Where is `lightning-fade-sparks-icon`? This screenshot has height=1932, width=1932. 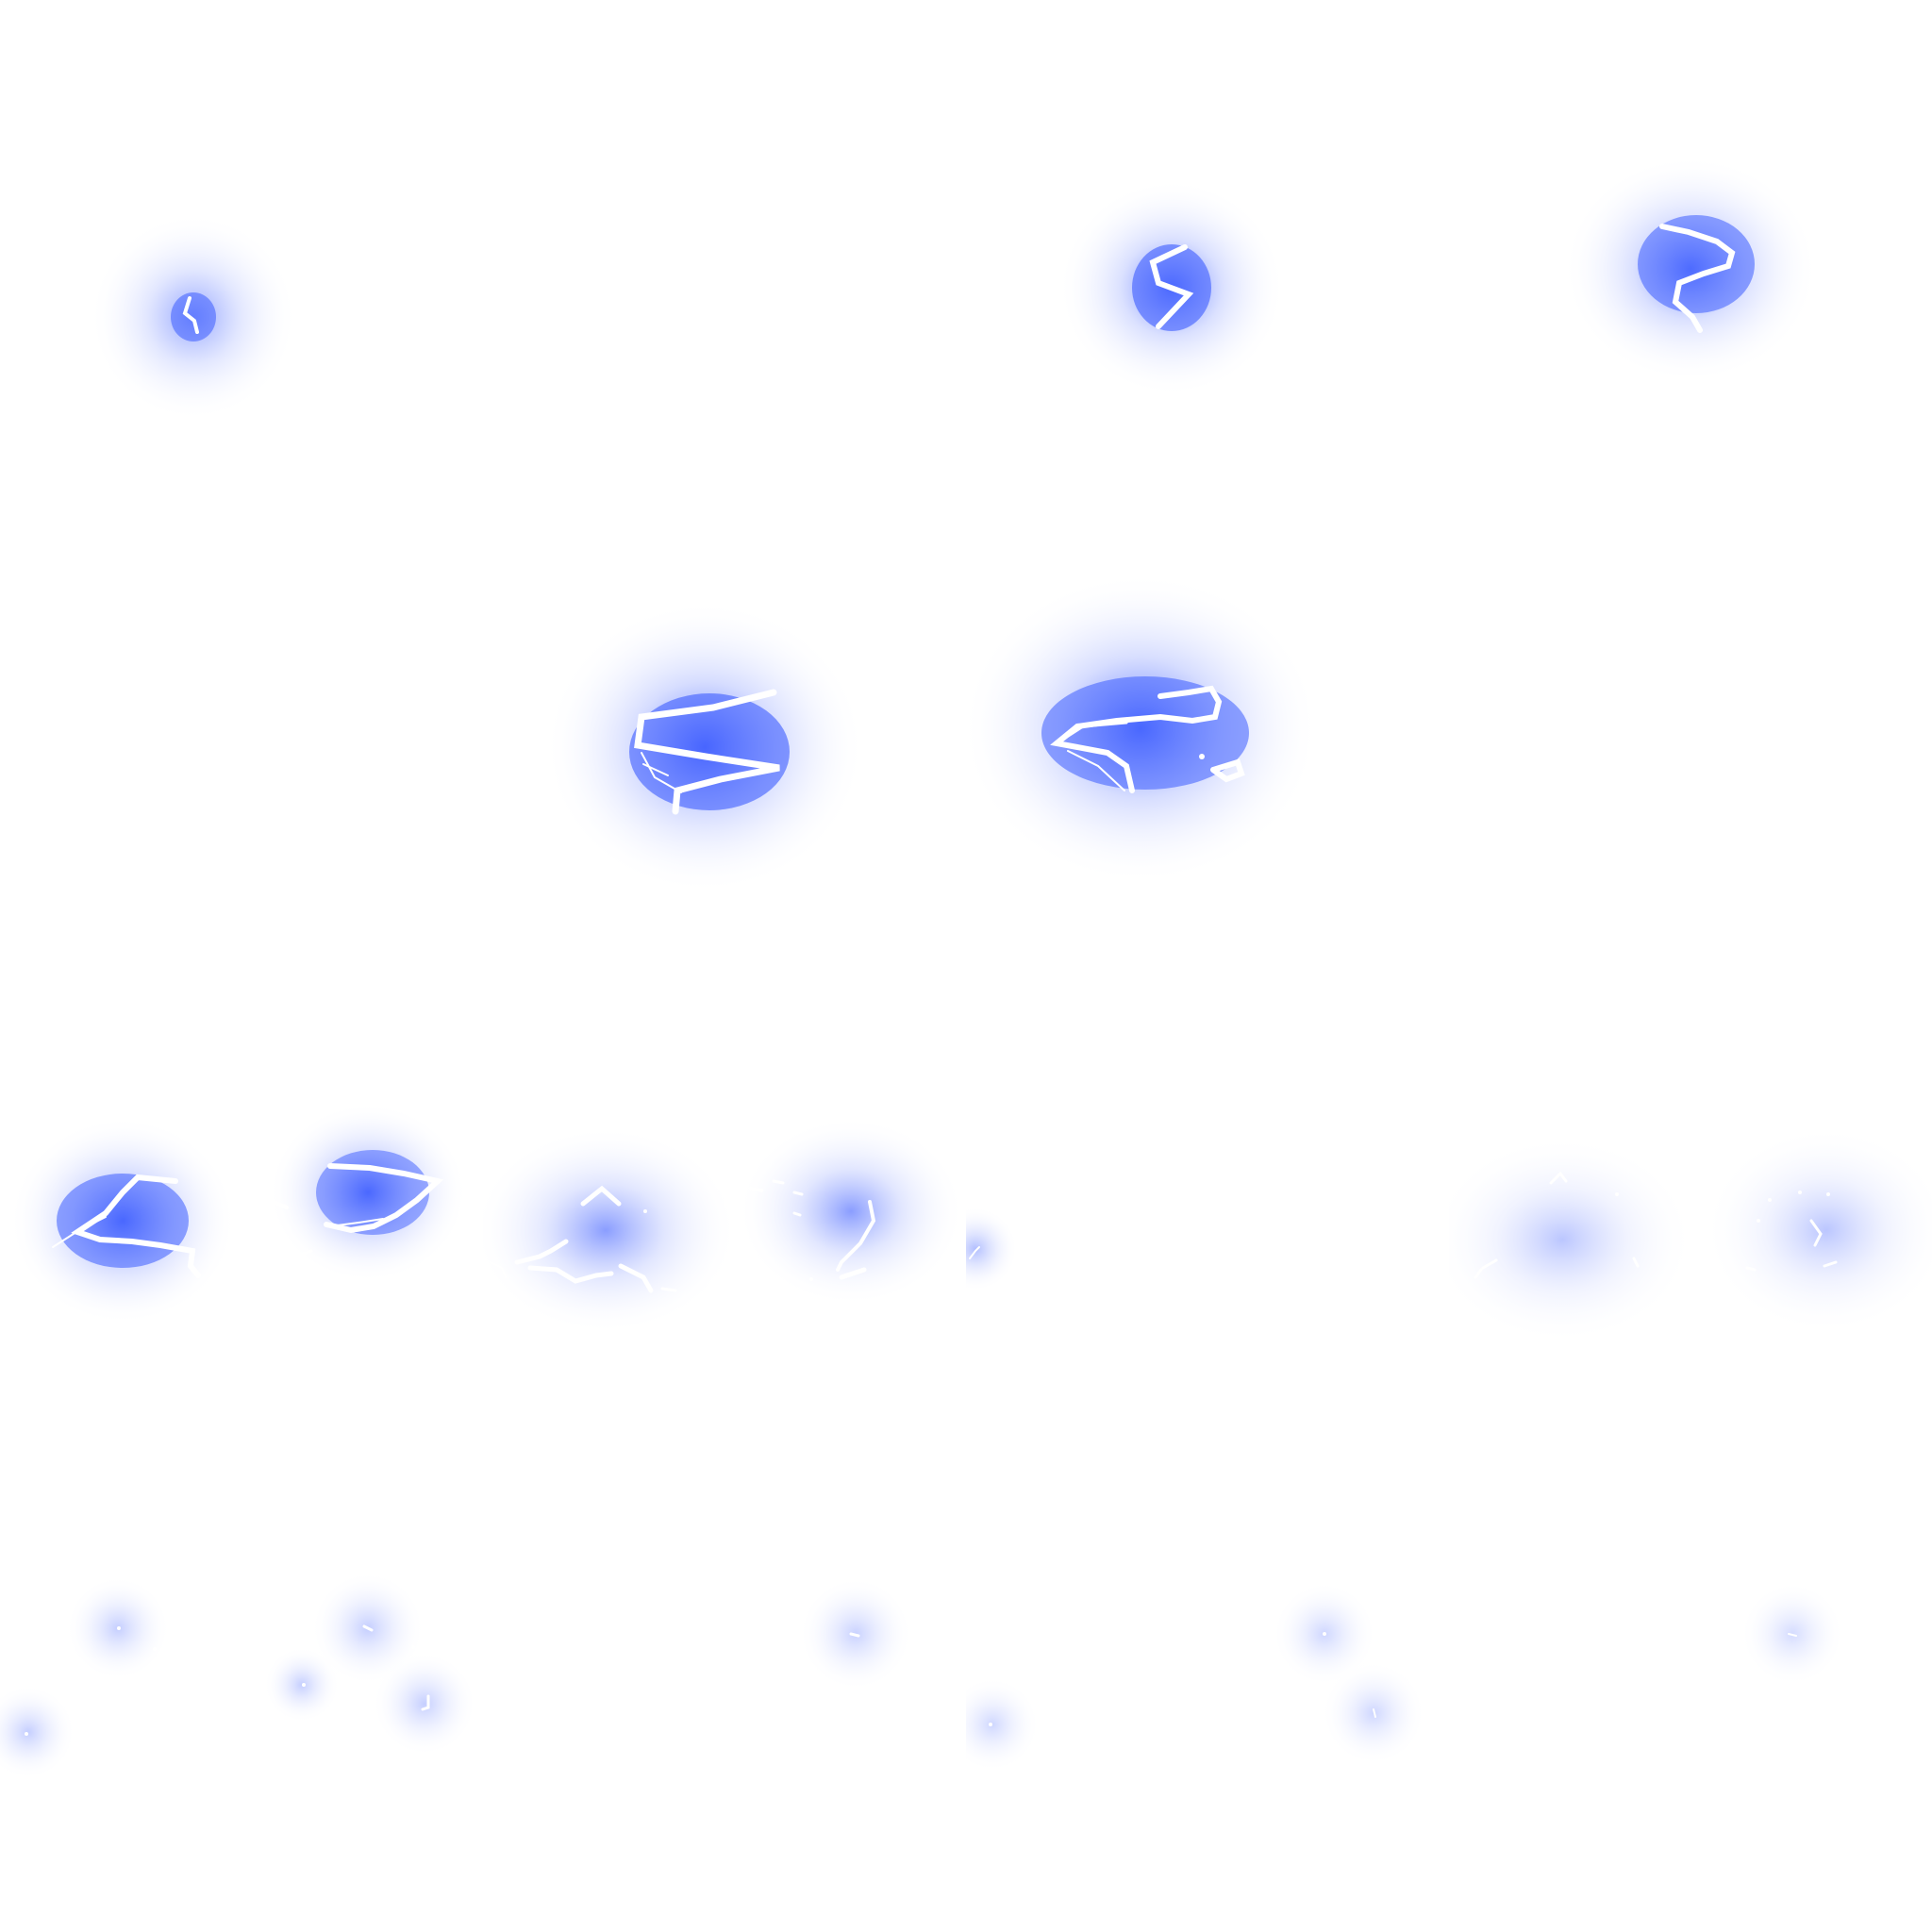
lightning-fade-sparks-icon is located at coordinates (1691, 1234).